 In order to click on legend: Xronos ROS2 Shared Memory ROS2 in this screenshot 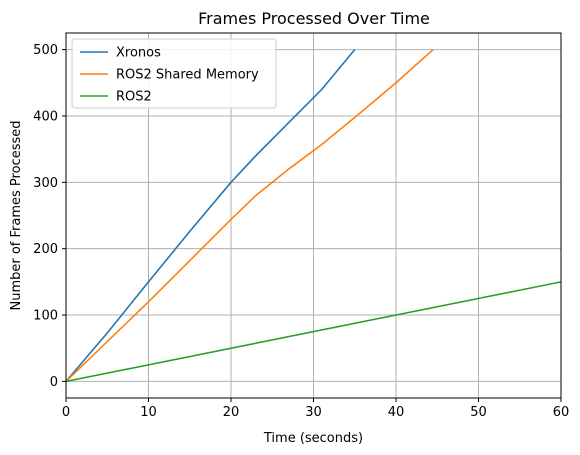, I will do `click(174, 73)`.